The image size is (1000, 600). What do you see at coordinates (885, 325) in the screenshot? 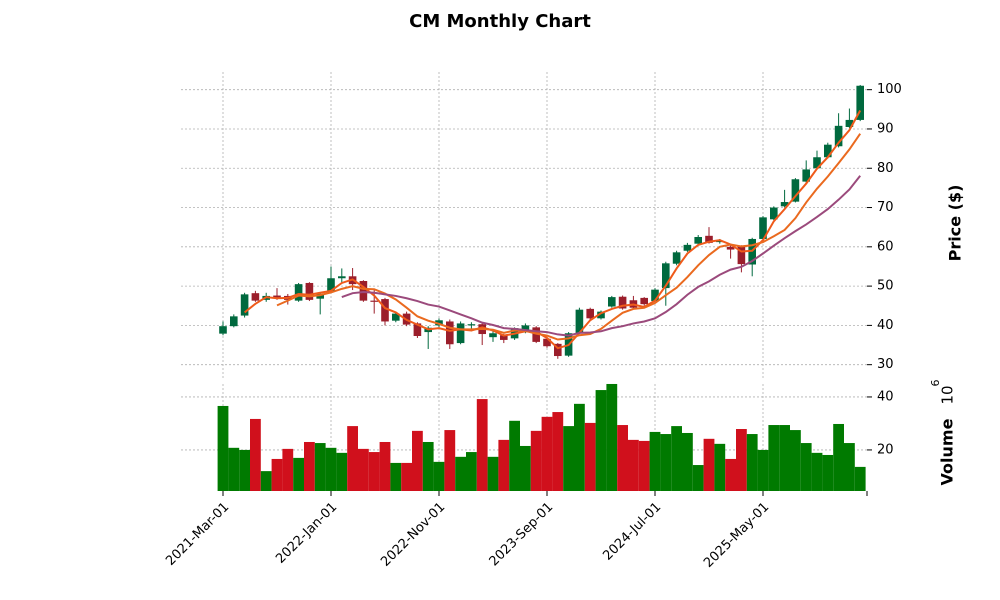
I see `y-tick-label: 40` at bounding box center [885, 325].